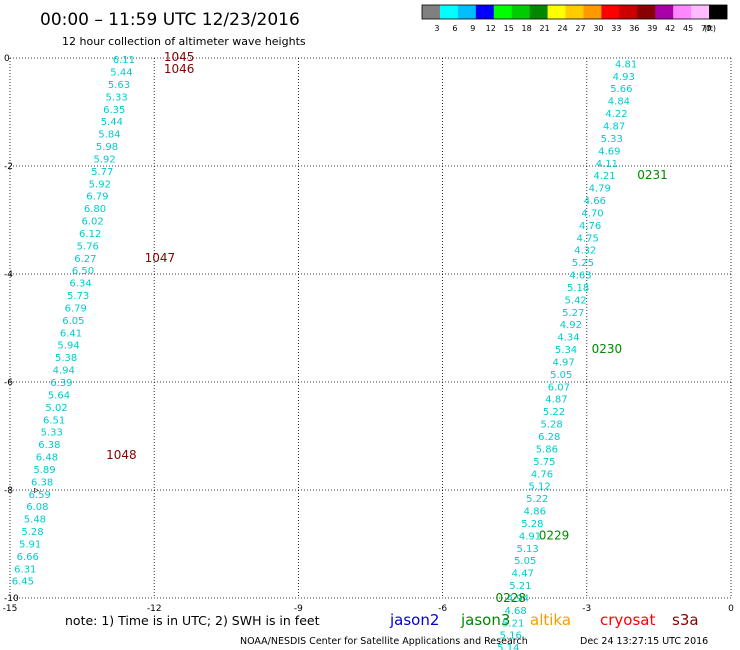  Describe the element at coordinates (544, 620) in the screenshot. I see `satellite-legend: jason2 jason3 altika cryosat s3a` at that location.